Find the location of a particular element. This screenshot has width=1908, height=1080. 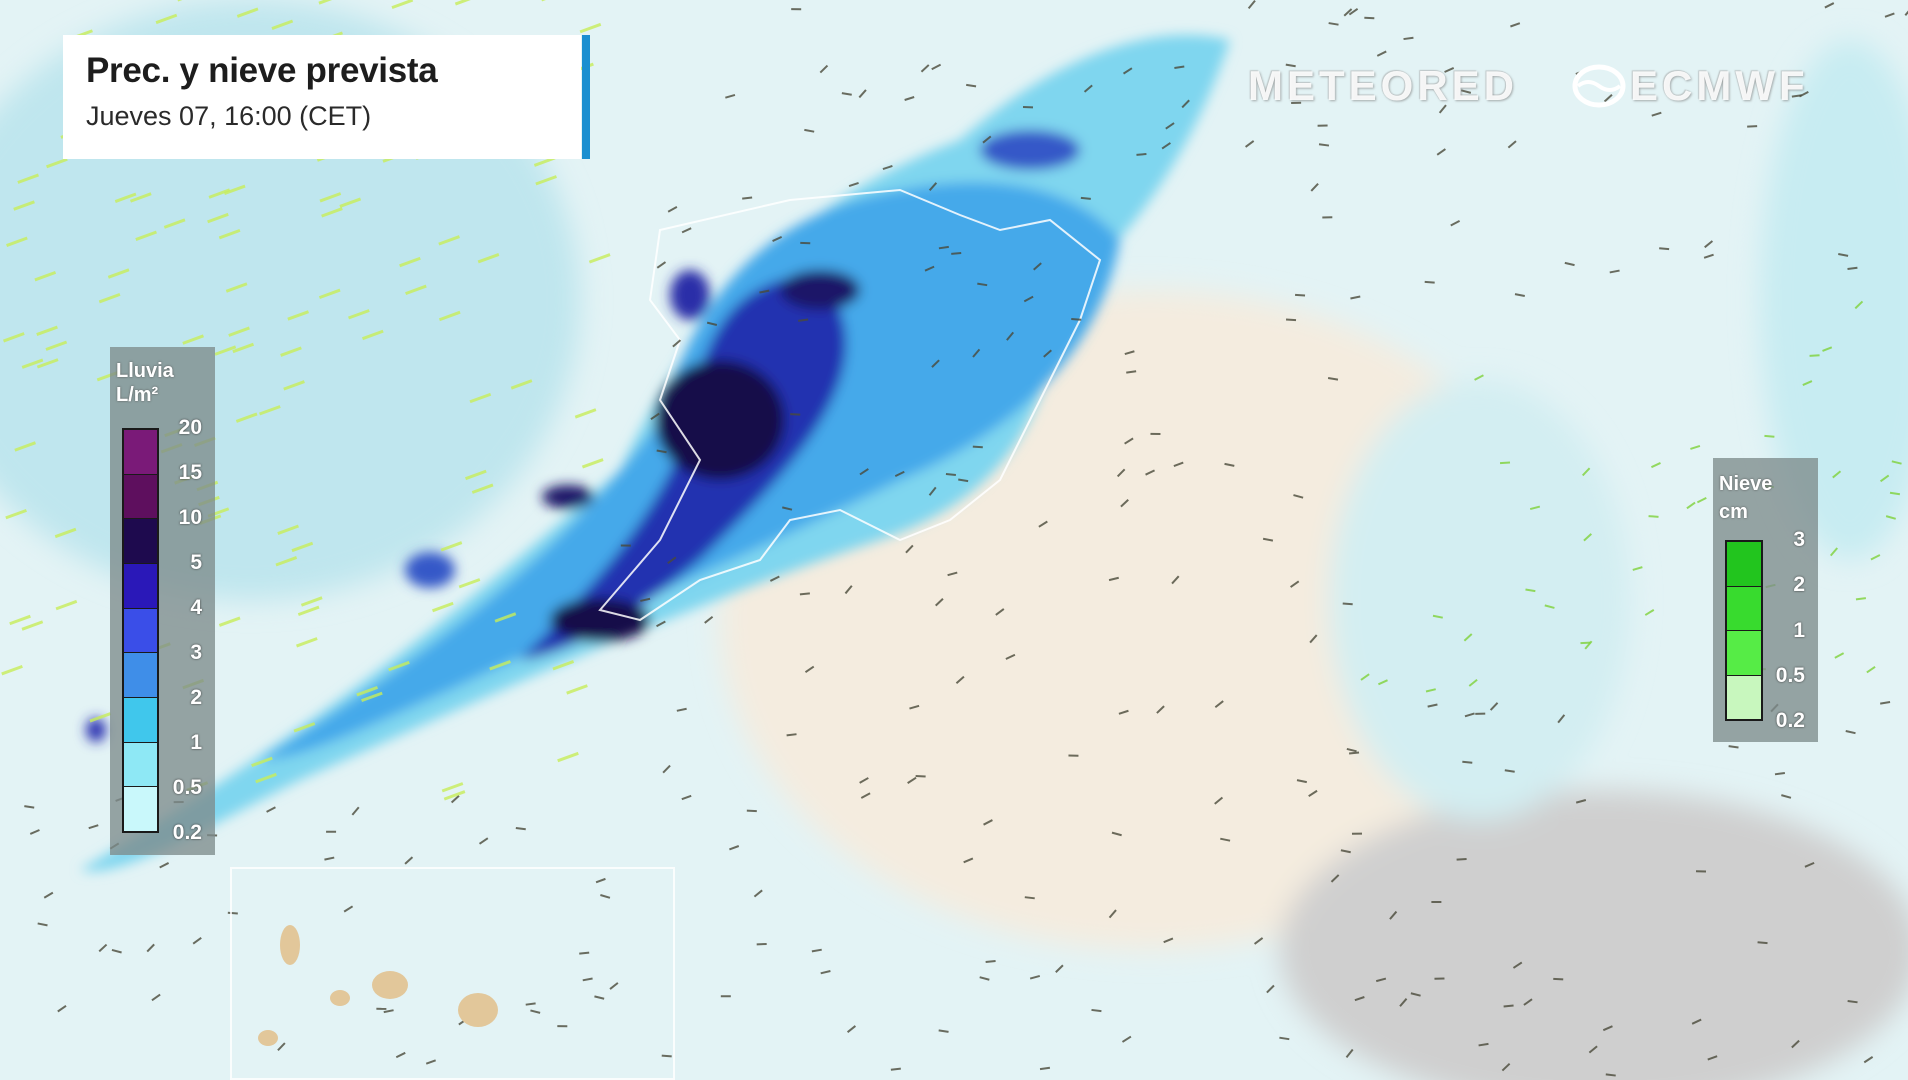

rain_legend-tick: 0.2 is located at coordinates (187, 832).